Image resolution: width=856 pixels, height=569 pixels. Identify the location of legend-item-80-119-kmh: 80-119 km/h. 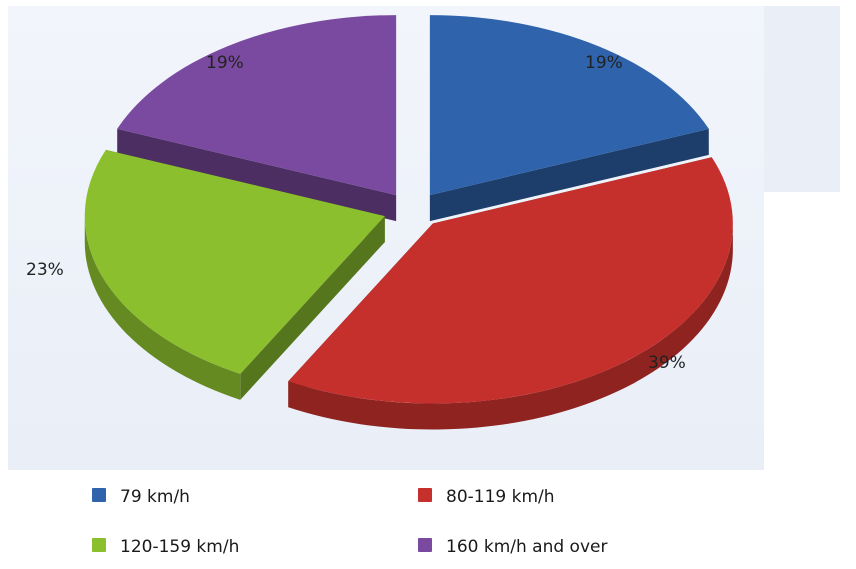
(486, 497).